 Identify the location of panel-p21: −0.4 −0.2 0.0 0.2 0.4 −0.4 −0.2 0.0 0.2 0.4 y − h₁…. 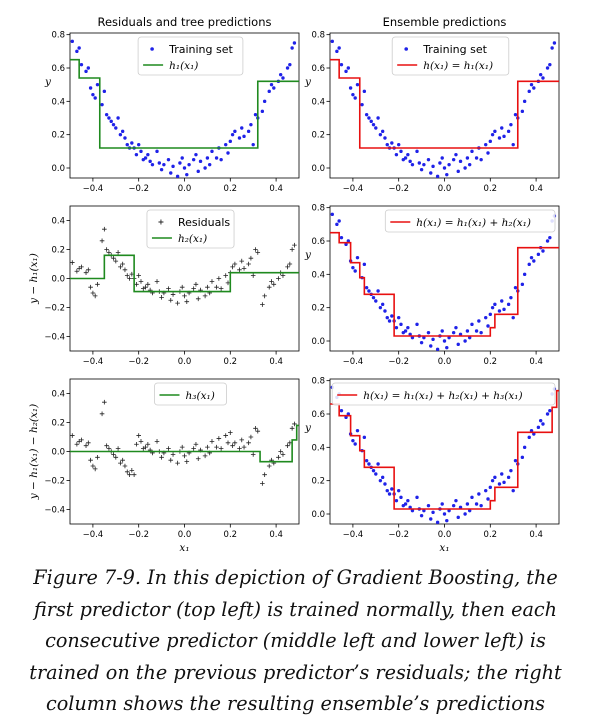
(164, 286).